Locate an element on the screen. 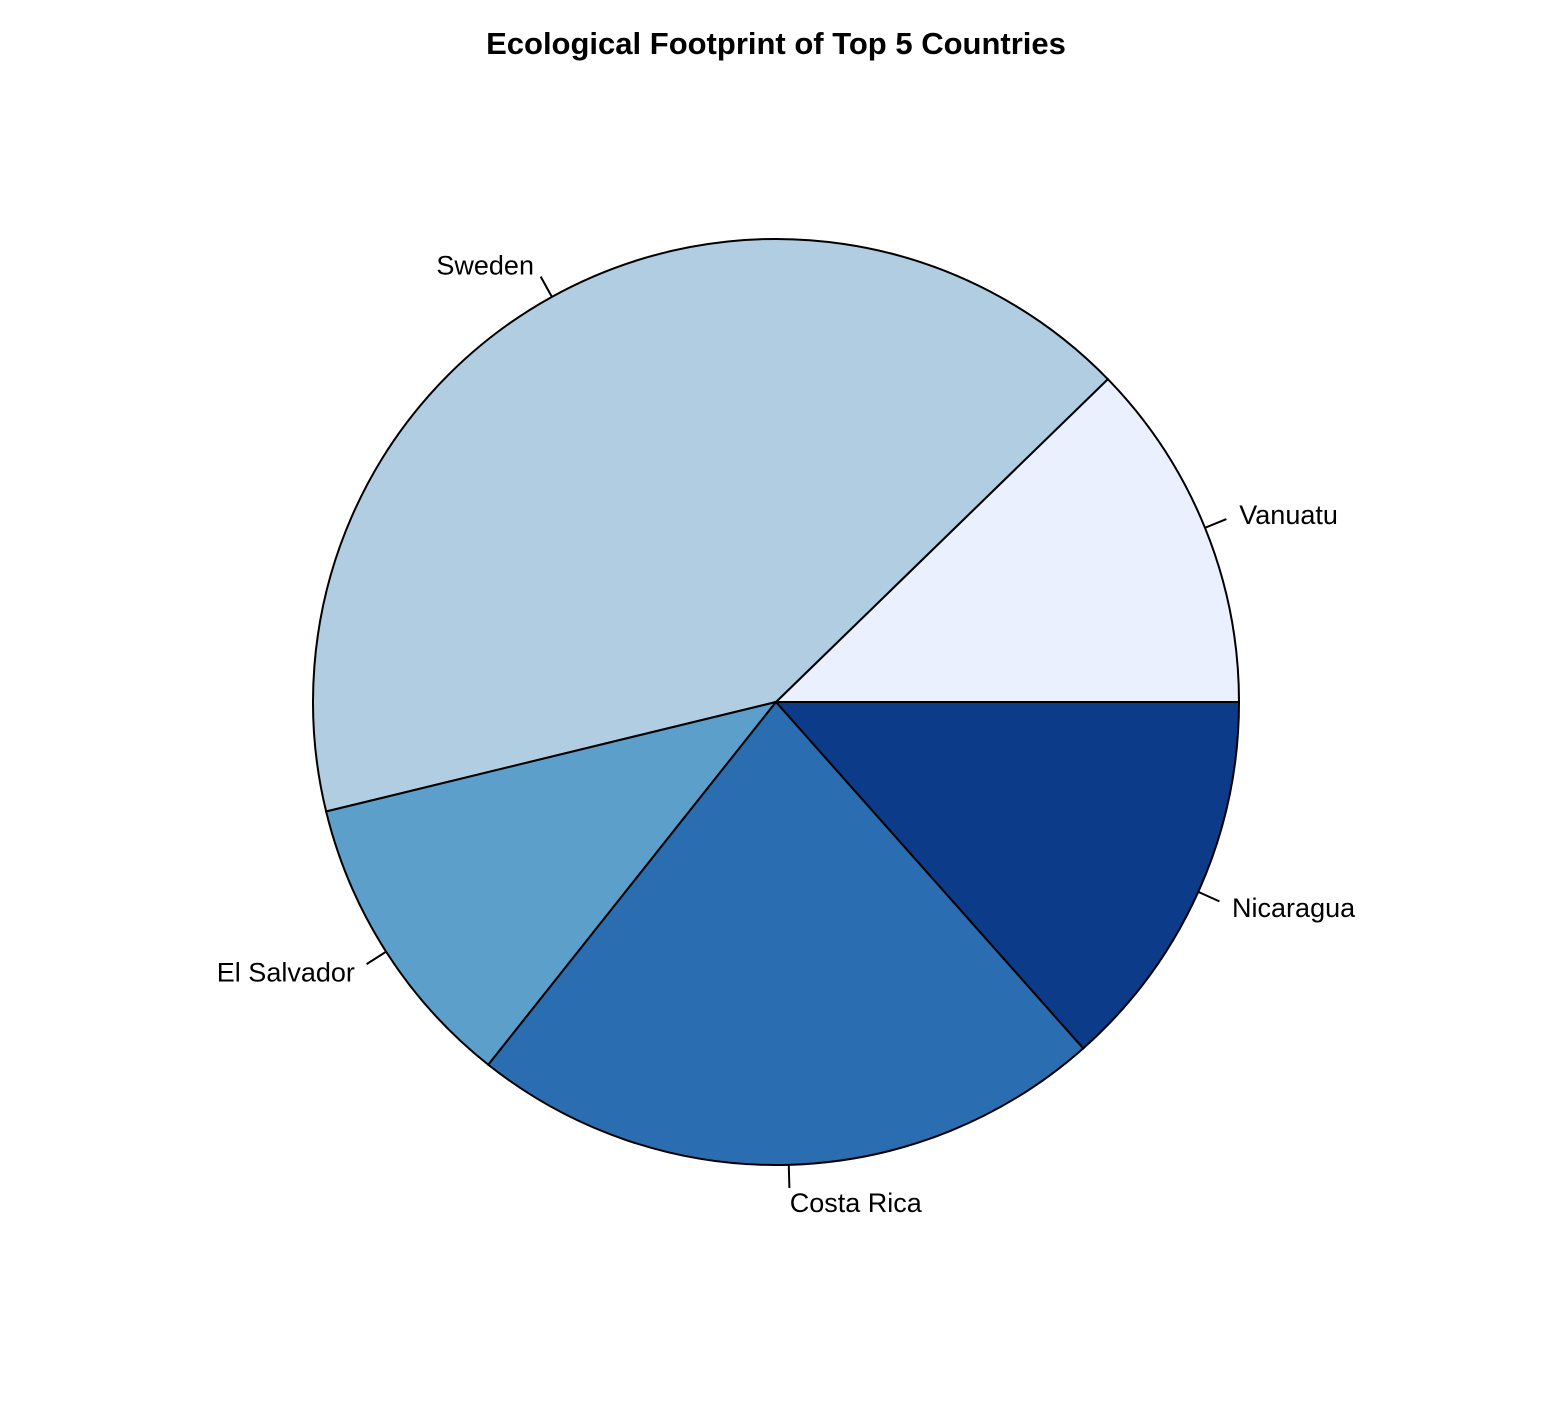 The width and height of the screenshot is (1552, 1404). pie-slice-el-salvador is located at coordinates (551, 883).